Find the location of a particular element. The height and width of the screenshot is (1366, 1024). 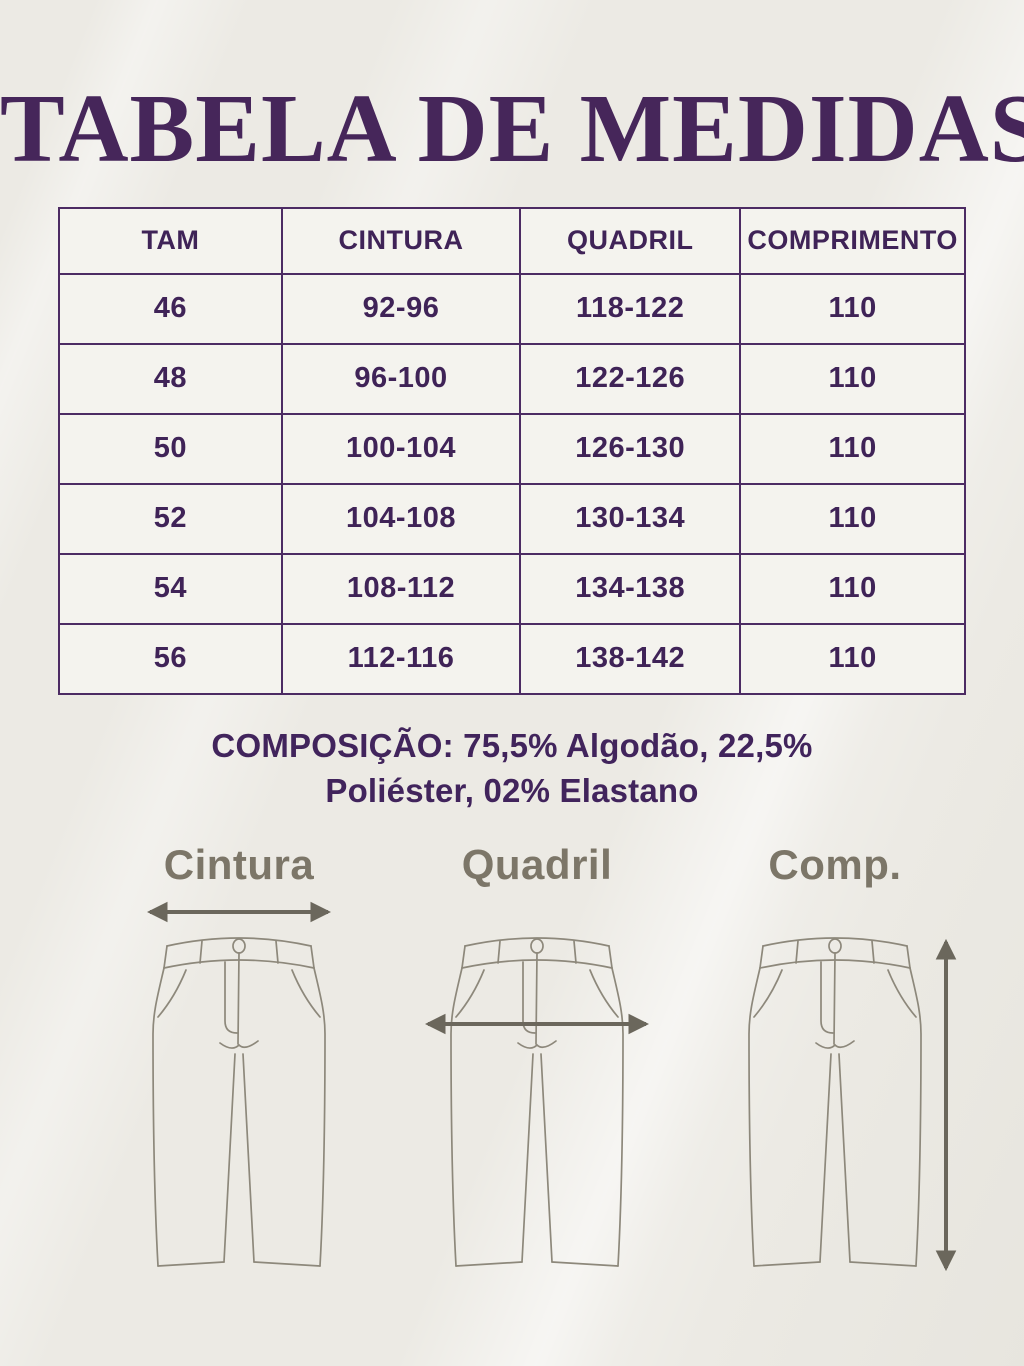

header-cell-tam: TAM is located at coordinates (170, 240).